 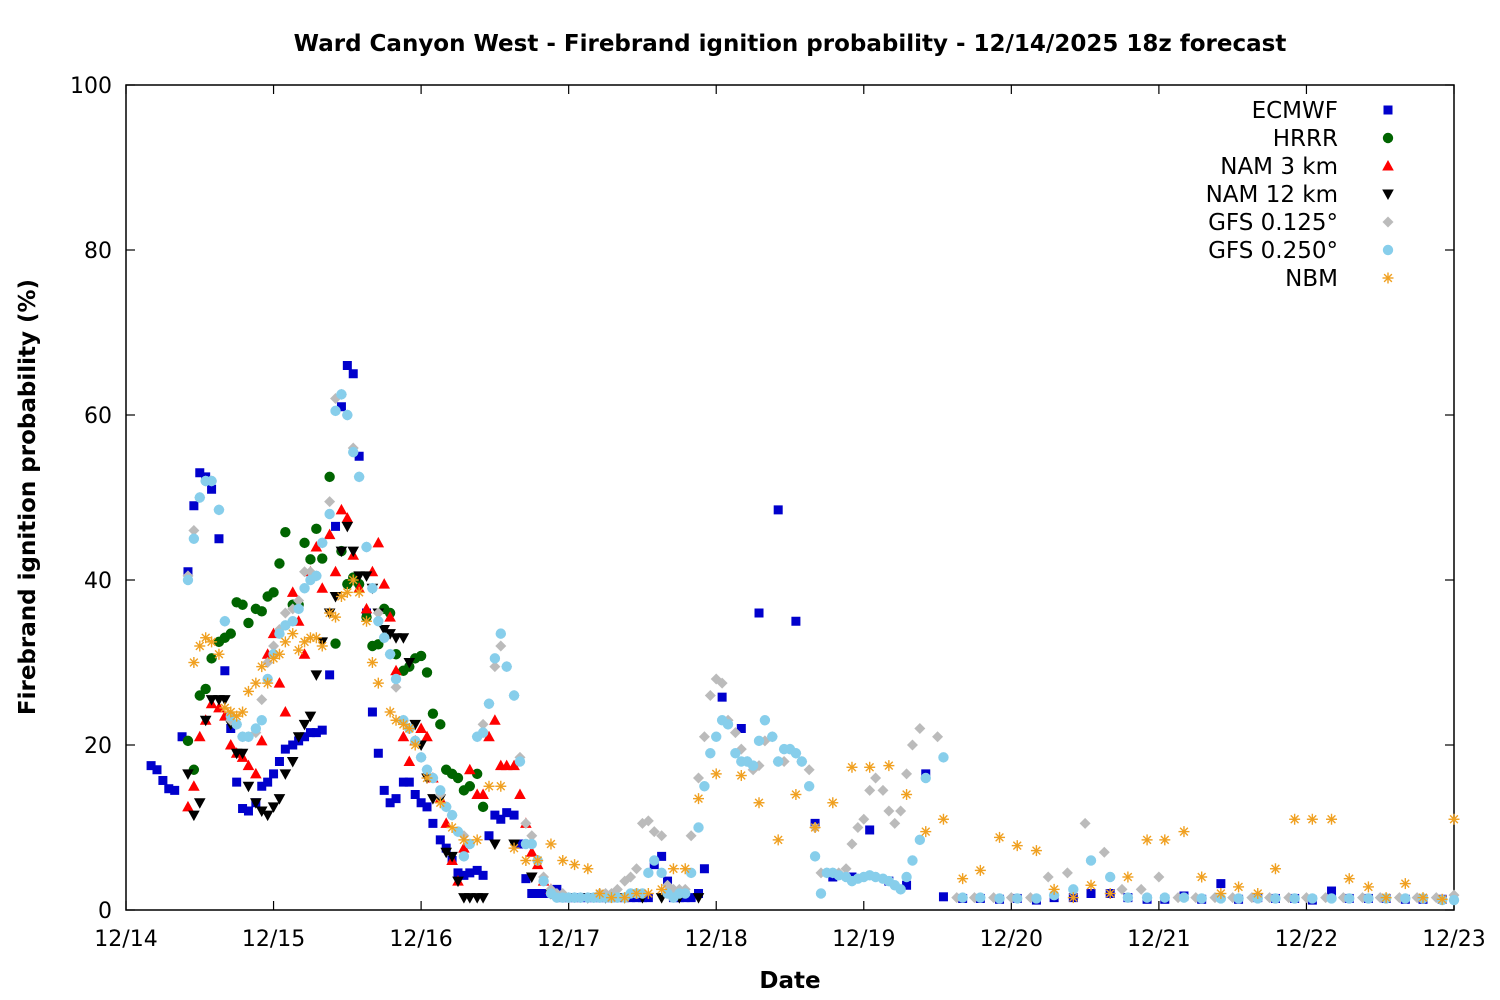 What do you see at coordinates (125, 939) in the screenshot?
I see `x-tick-label: 12/14` at bounding box center [125, 939].